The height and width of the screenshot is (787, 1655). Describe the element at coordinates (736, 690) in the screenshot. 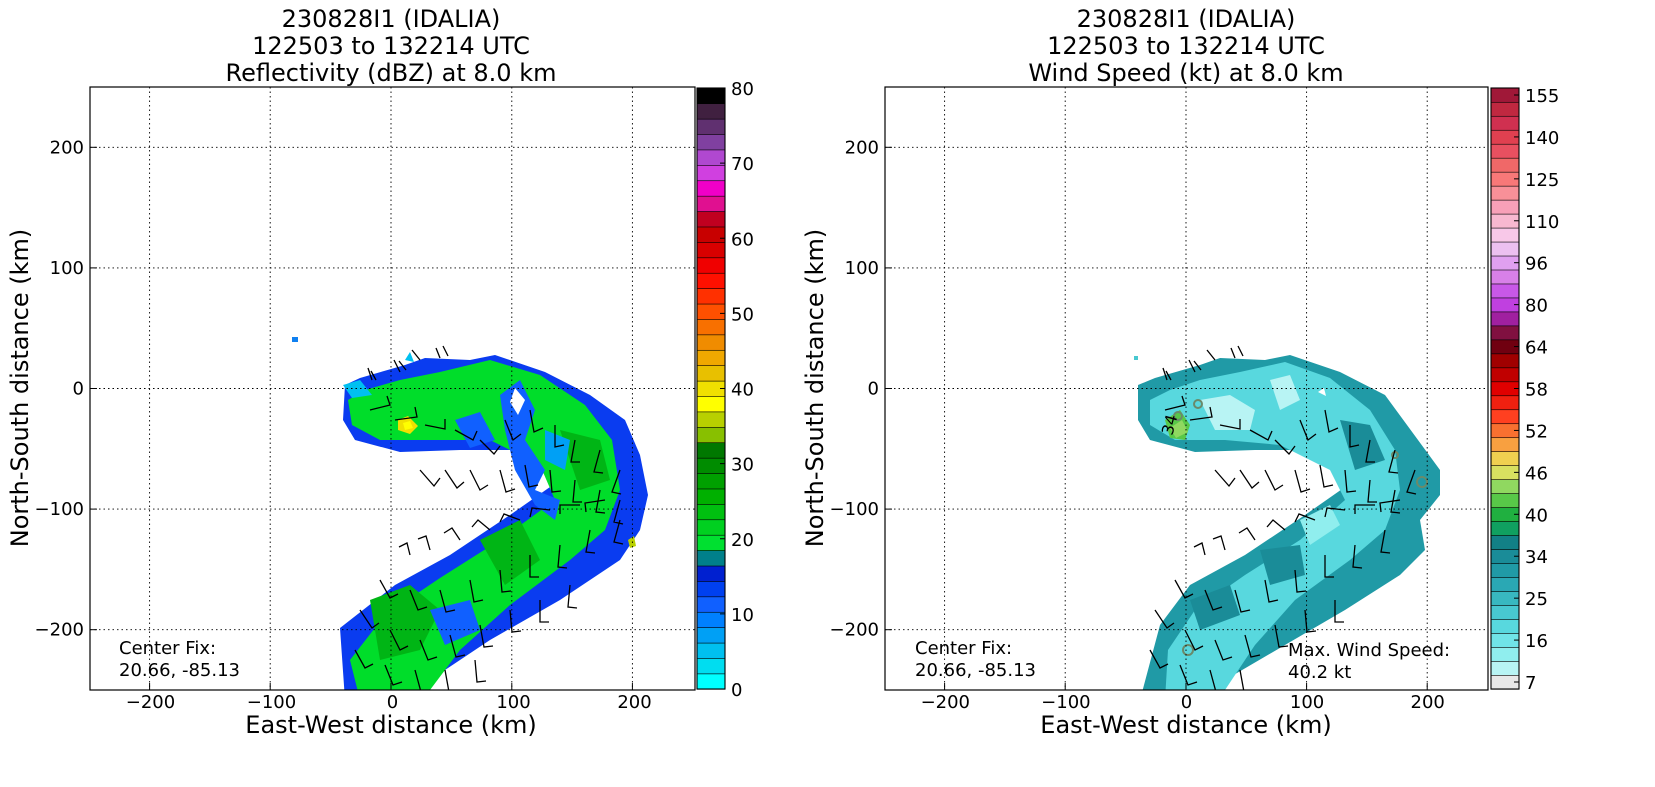

I see `colorbar-tick-label: 0` at that location.